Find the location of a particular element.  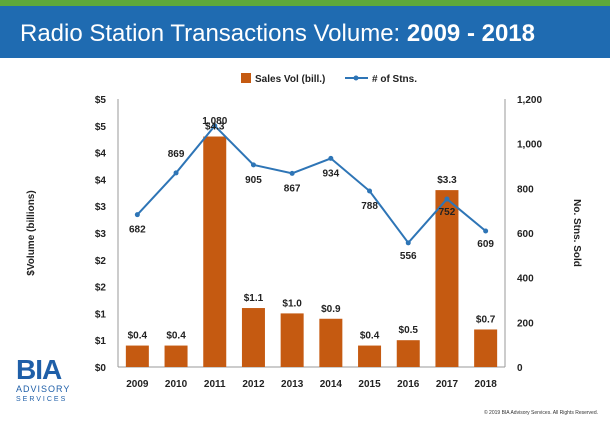

bar-value-label: $3.3 is located at coordinates (447, 180).